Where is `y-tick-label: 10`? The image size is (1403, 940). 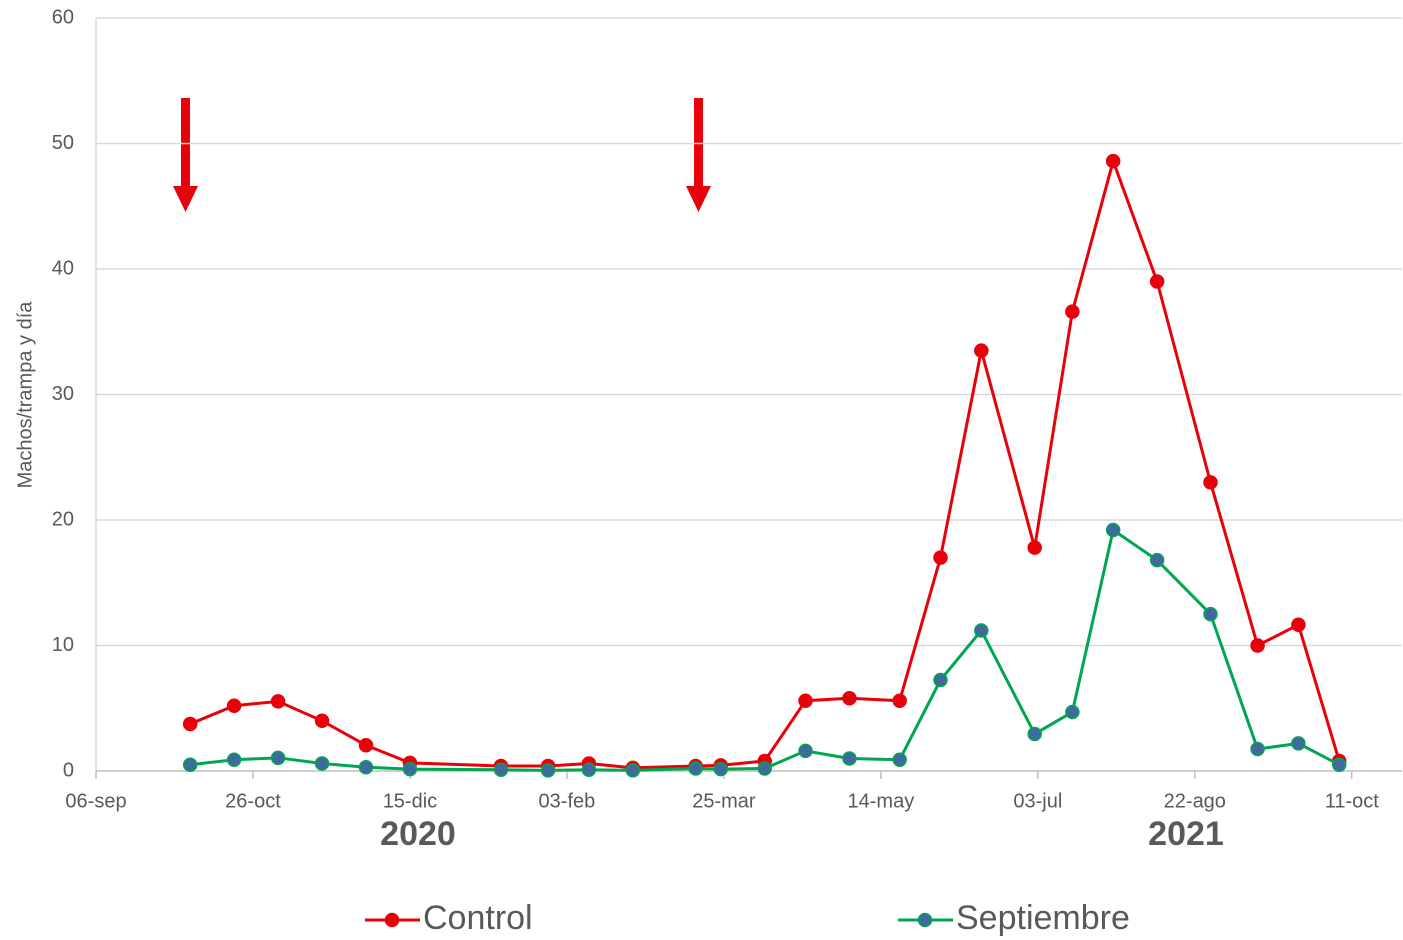 y-tick-label: 10 is located at coordinates (63, 645).